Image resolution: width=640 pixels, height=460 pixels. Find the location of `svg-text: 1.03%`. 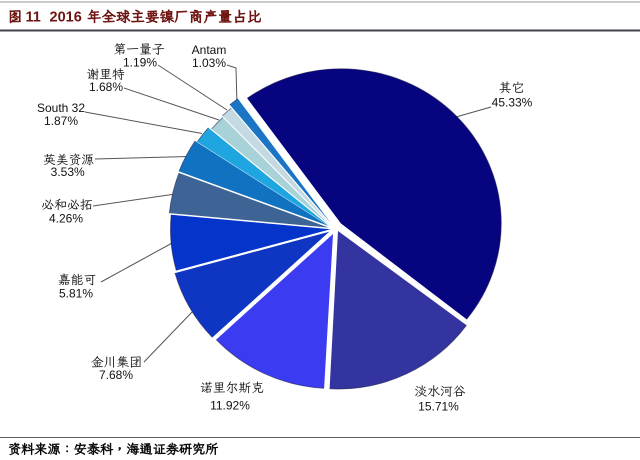

svg-text: 1.03% is located at coordinates (209, 63).